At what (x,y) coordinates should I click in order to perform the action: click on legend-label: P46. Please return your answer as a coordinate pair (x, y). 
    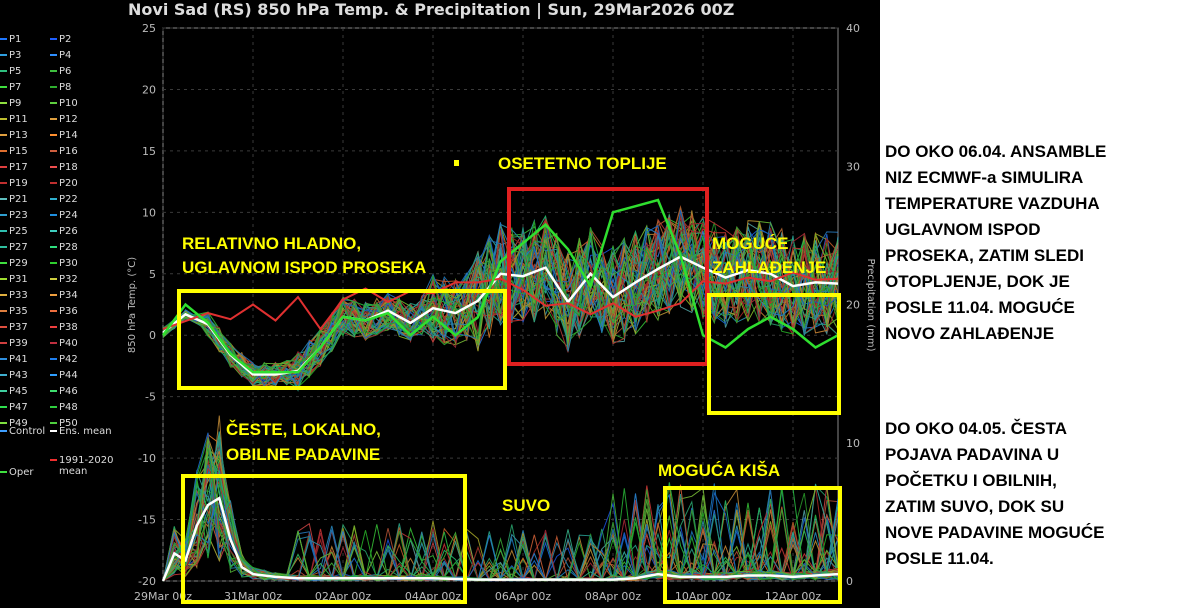
    Looking at the image, I should click on (68, 391).